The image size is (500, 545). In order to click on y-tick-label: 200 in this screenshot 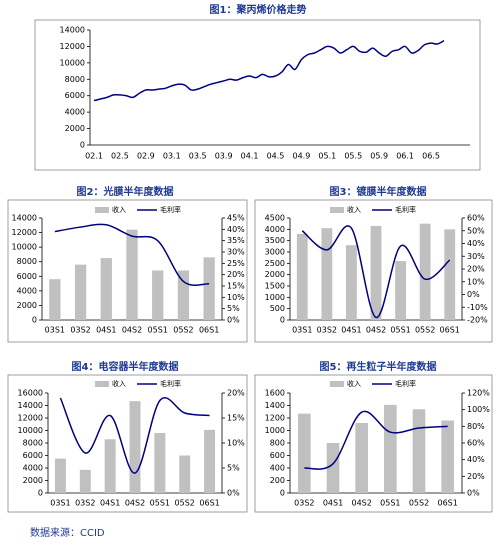, I will do `click(277, 480)`.